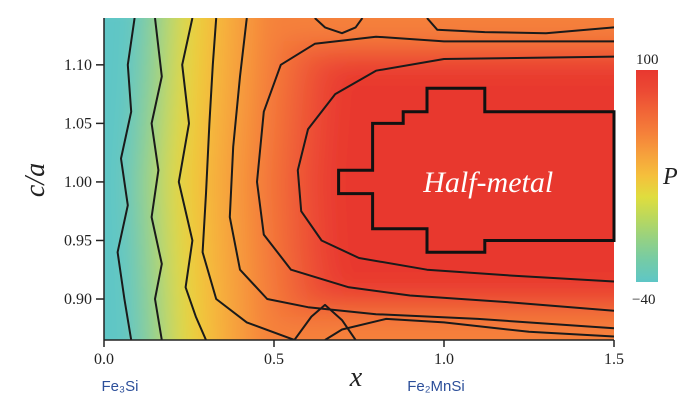 Image resolution: width=687 pixels, height=396 pixels. I want to click on x-axis-title: x, so click(356, 377).